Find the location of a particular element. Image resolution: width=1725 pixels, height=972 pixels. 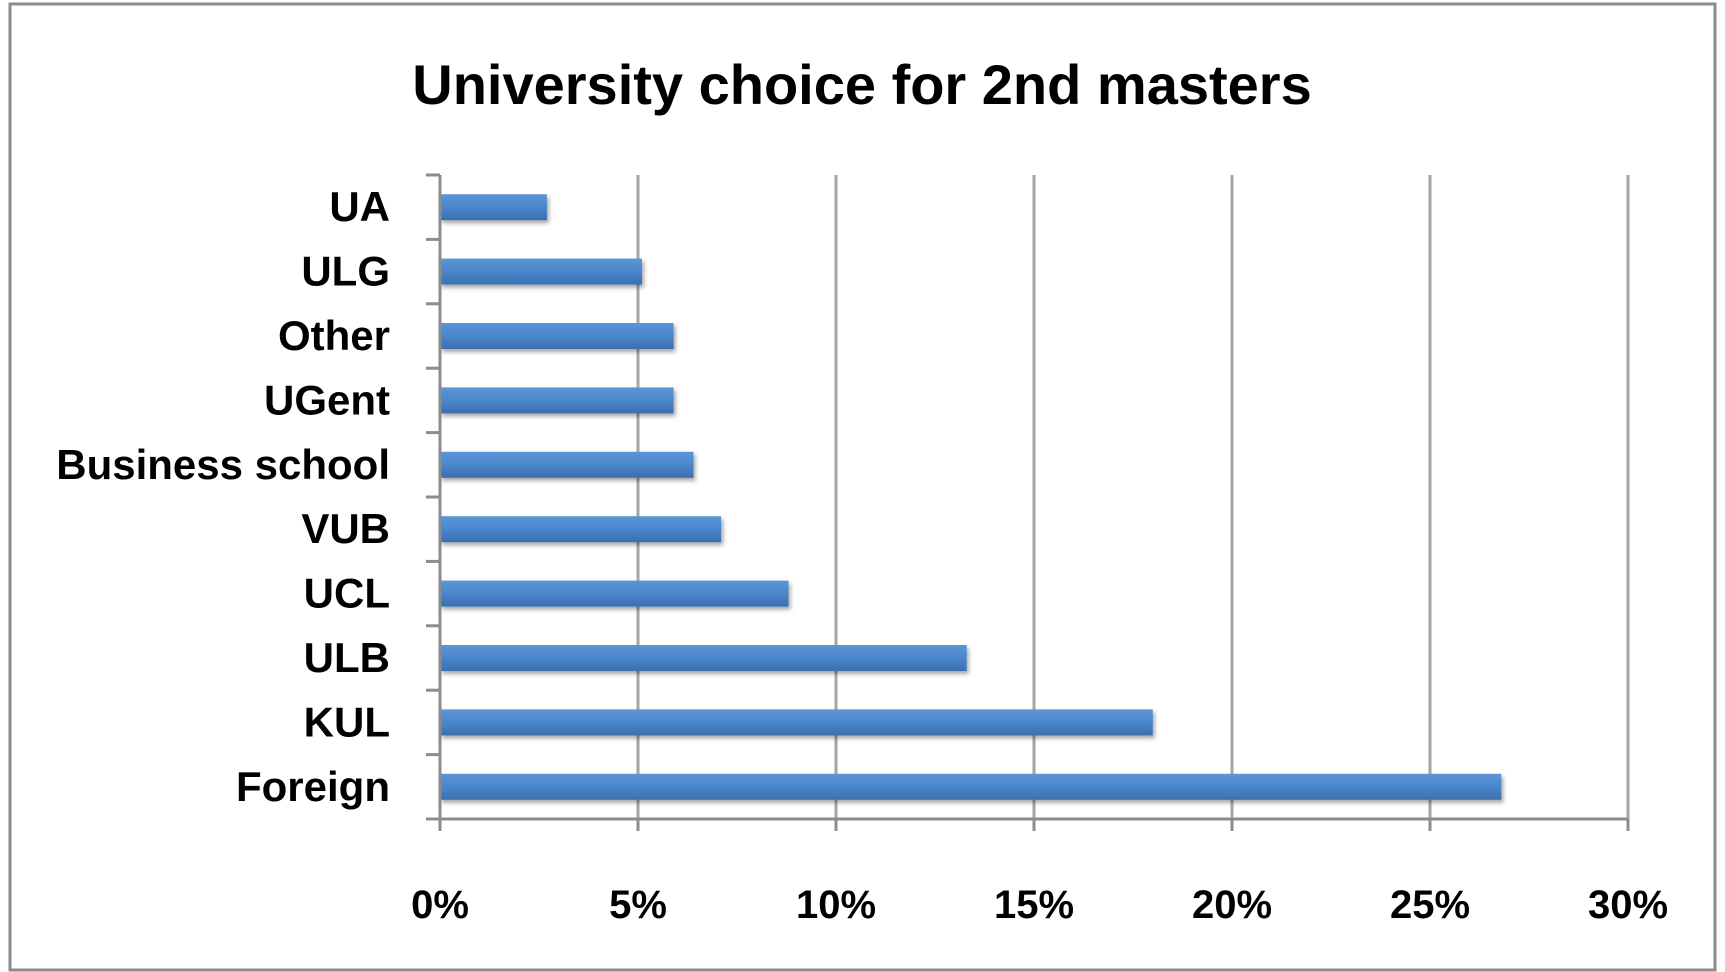

category-label: VUB is located at coordinates (345, 528).